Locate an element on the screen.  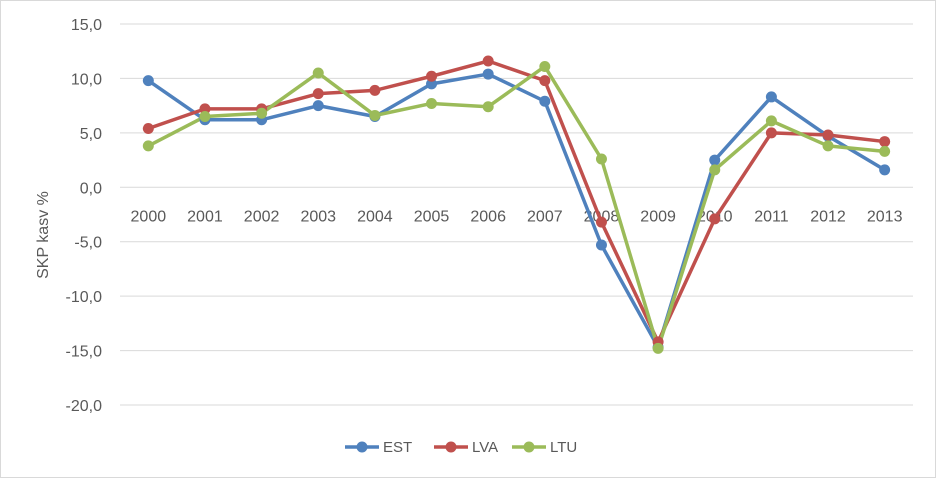
y-tick-label: 0,0 is located at coordinates (91, 188).